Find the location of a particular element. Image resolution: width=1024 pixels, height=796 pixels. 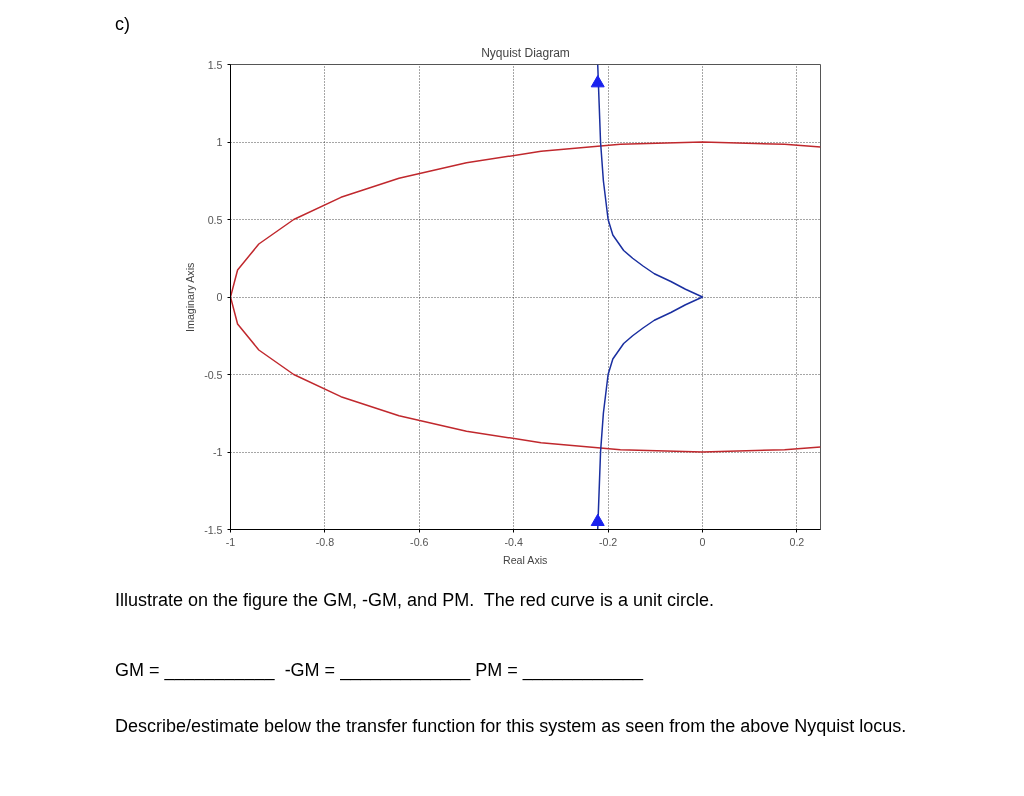

text: c) is located at coordinates (122, 24).